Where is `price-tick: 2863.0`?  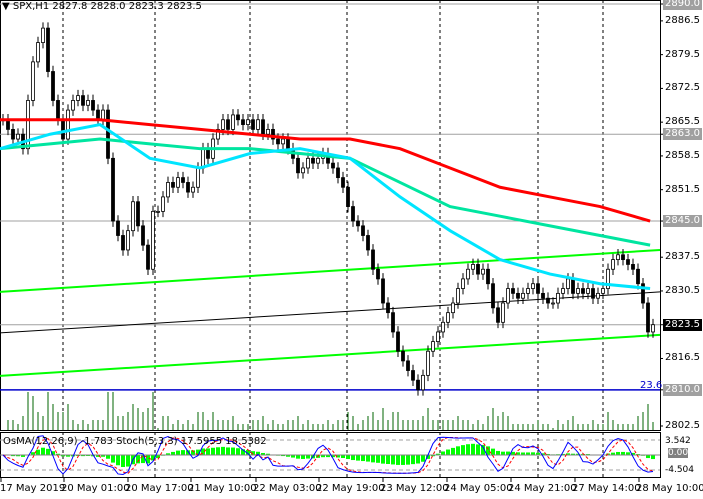
price-tick: 2863.0 is located at coordinates (682, 134).